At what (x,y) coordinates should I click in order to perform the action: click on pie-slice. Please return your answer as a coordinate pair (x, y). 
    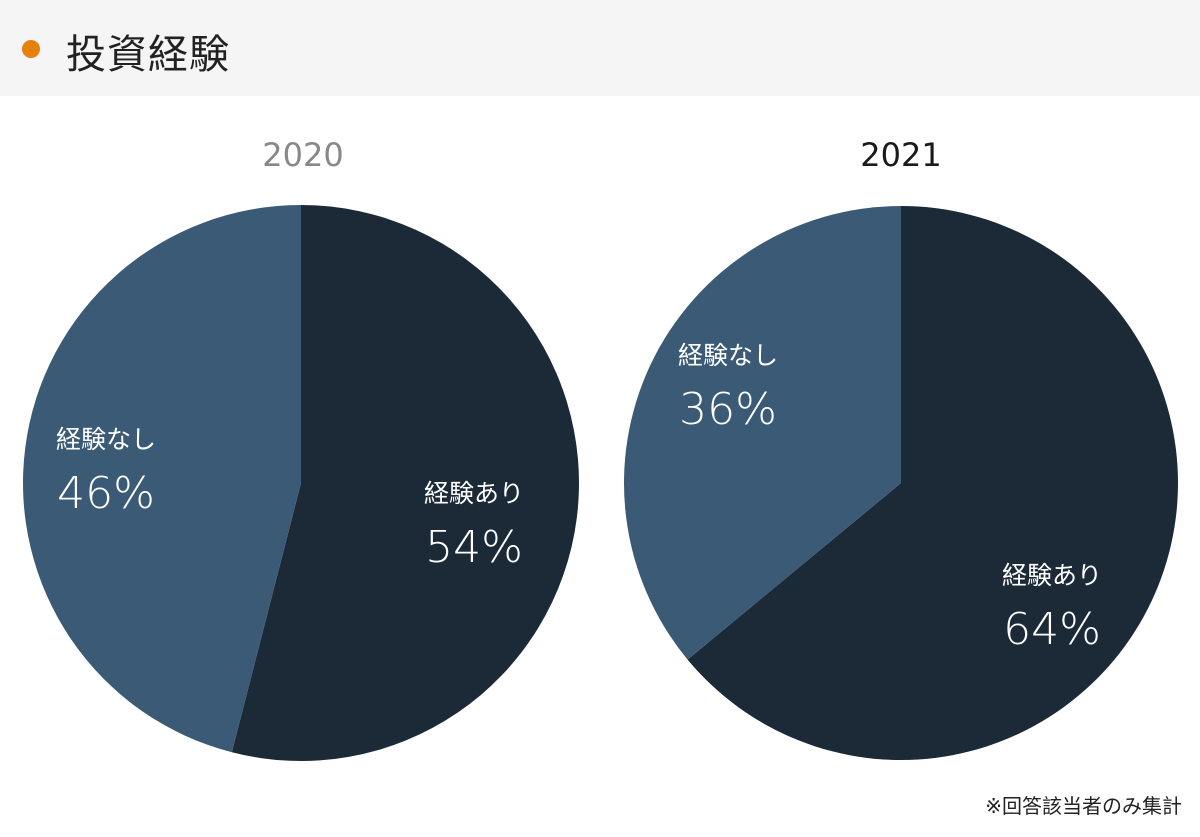
    Looking at the image, I should click on (762, 433).